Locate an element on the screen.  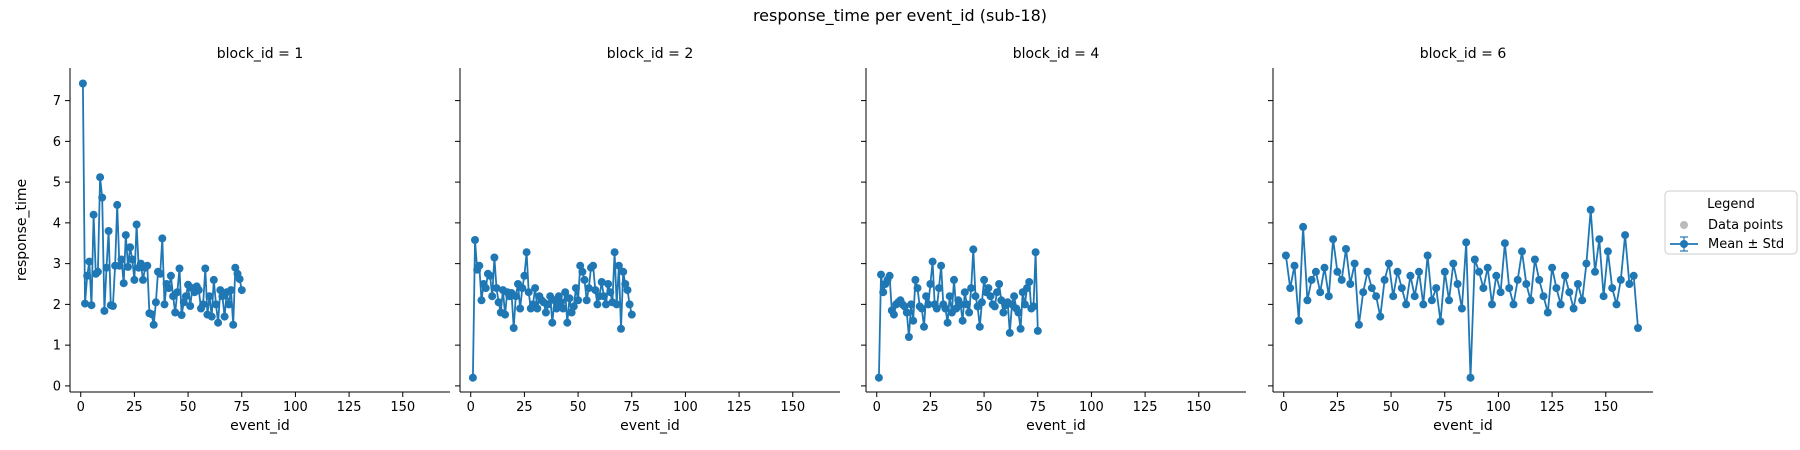
figure-title: response_time per event_id (sub-18) is located at coordinates (900, 16).